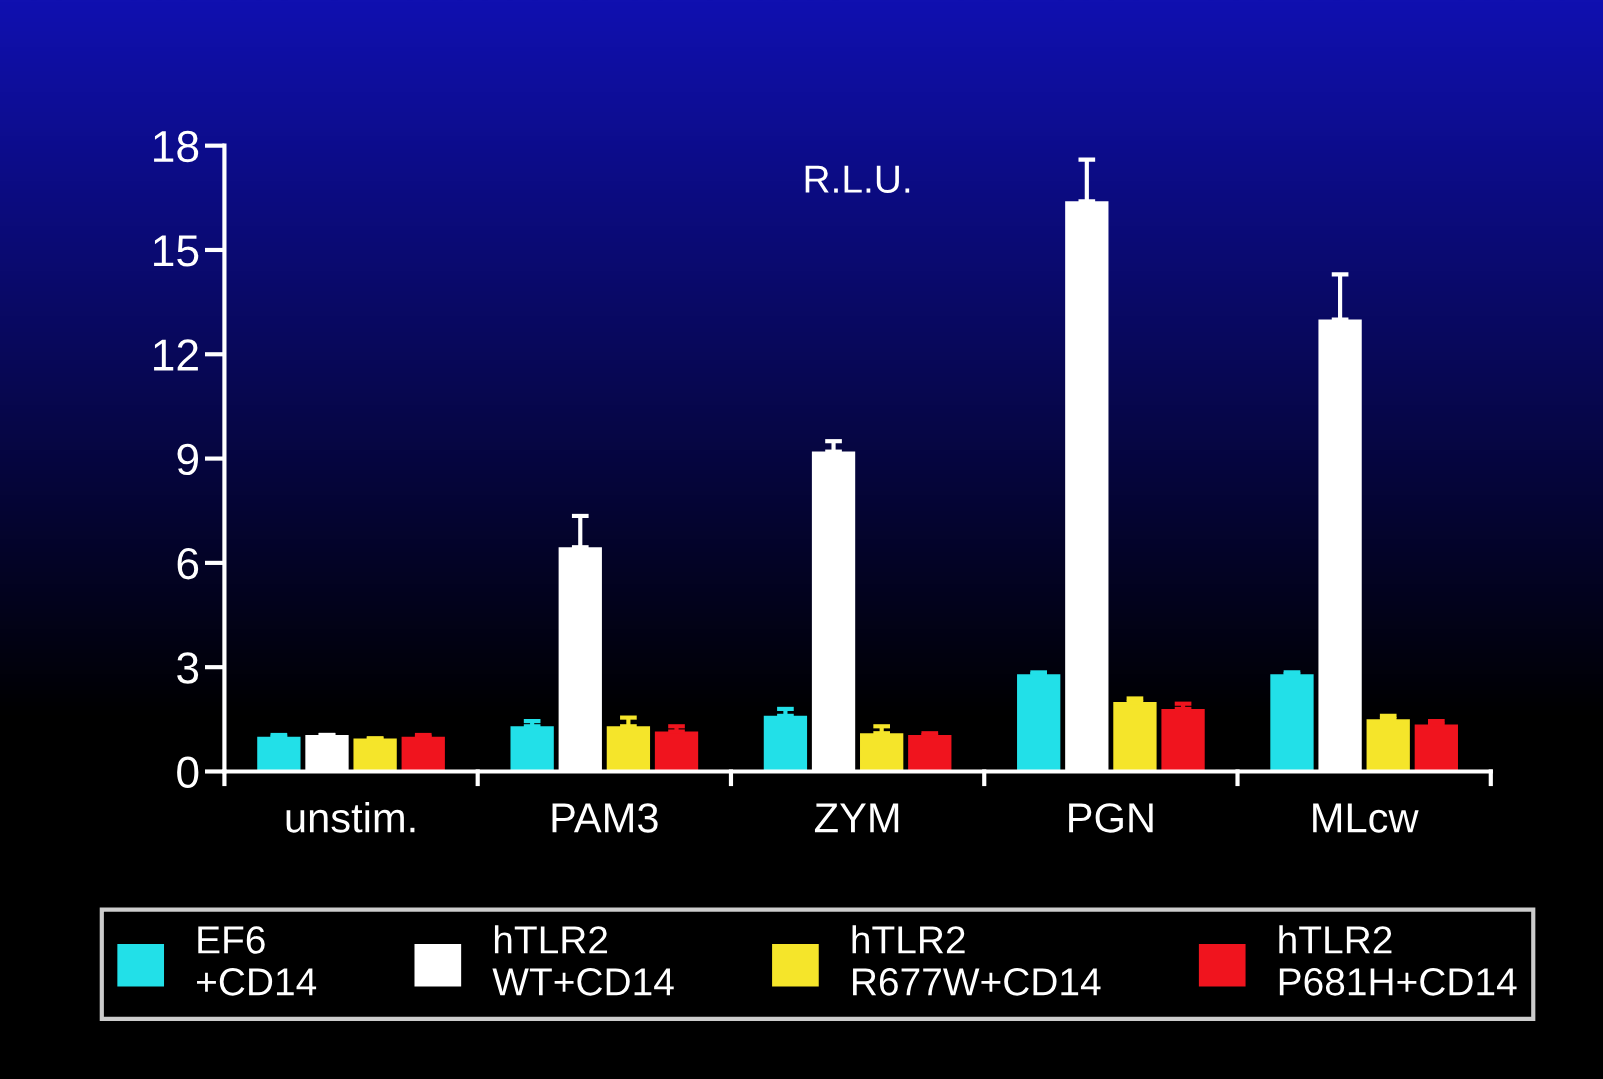 The image size is (1603, 1079). What do you see at coordinates (857, 179) in the screenshot?
I see `chart-title: R.L.U.` at bounding box center [857, 179].